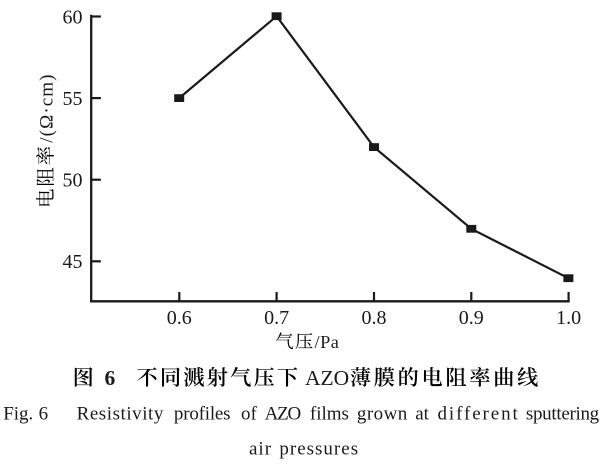 This screenshot has width=607, height=467. What do you see at coordinates (73, 17) in the screenshot?
I see `svg-text: 60` at bounding box center [73, 17].